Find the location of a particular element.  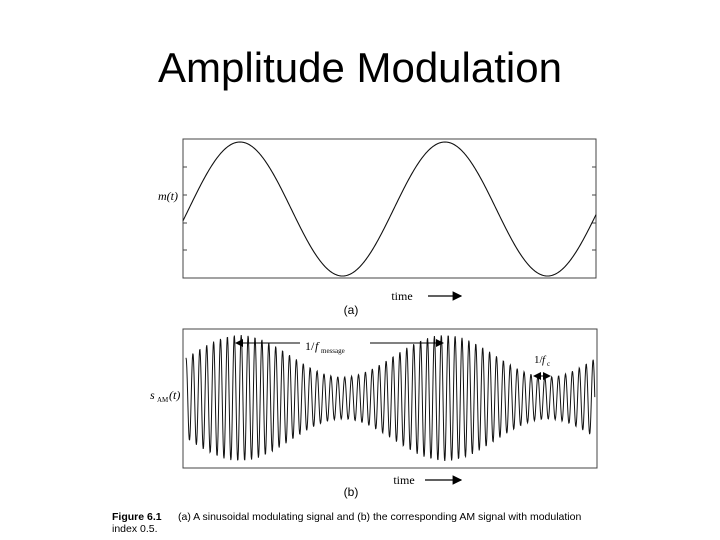

slide-title: Amplitude Modulation is located at coordinates (360, 67).